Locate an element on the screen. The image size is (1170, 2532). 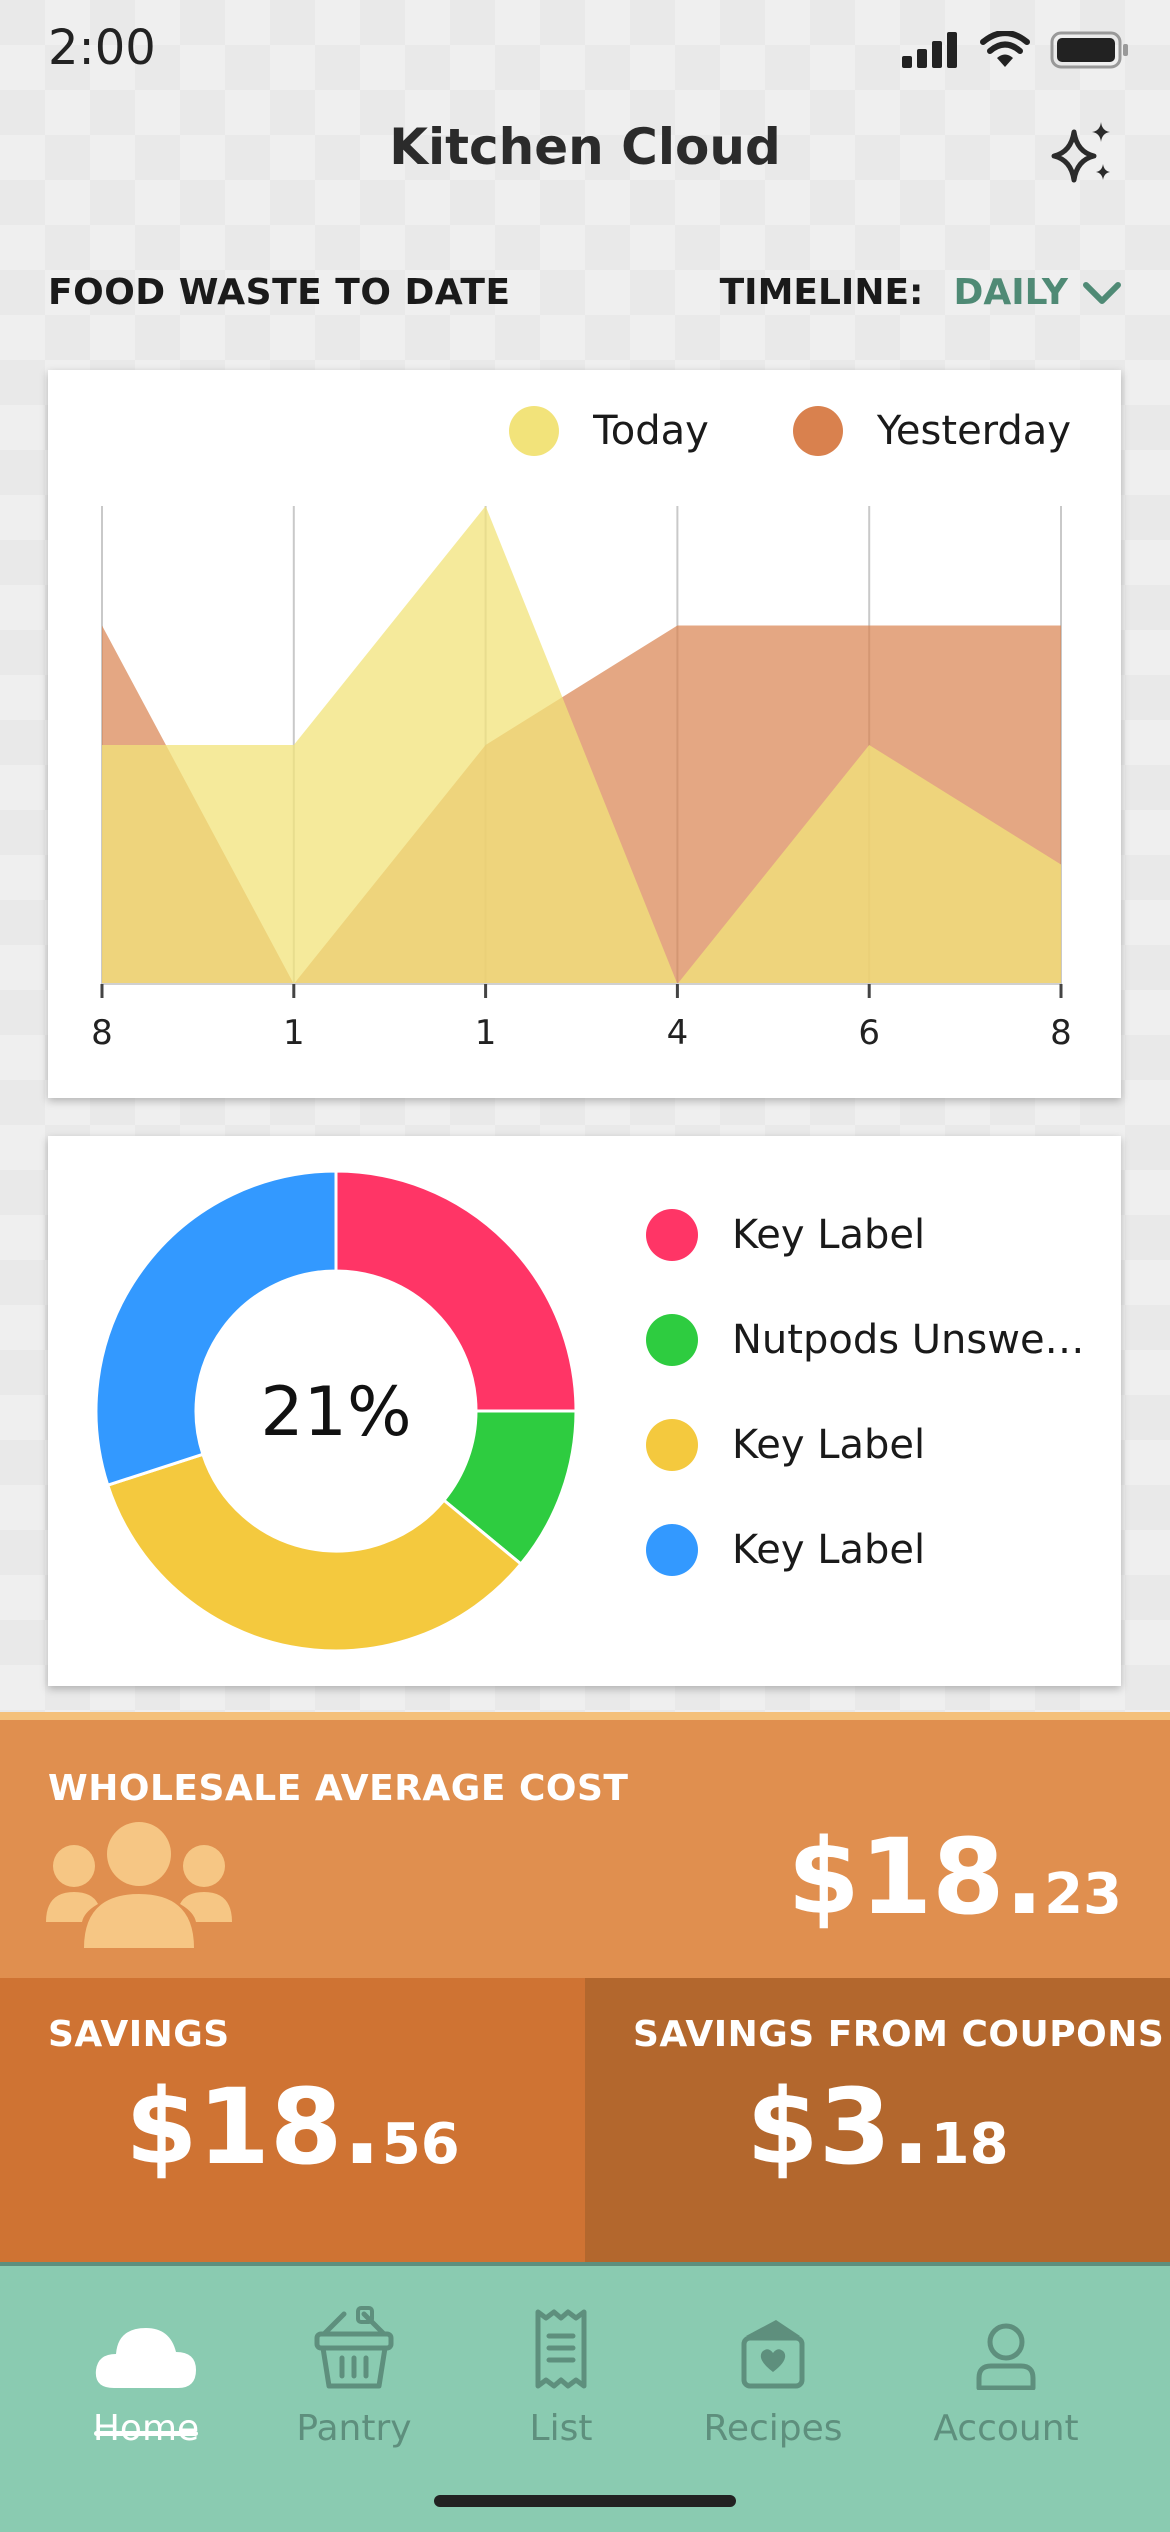
tab-label: Pantry is located at coordinates (354, 2428).